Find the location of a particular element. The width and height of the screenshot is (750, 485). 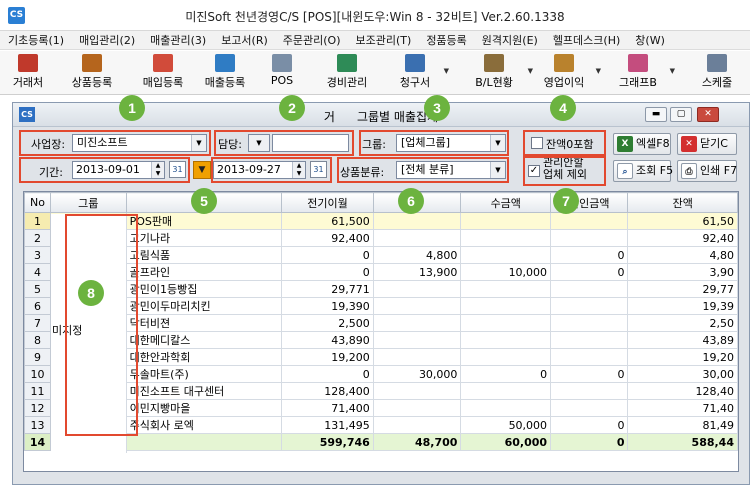

company-cell: 이민지빵마을 is located at coordinates (204, 408).